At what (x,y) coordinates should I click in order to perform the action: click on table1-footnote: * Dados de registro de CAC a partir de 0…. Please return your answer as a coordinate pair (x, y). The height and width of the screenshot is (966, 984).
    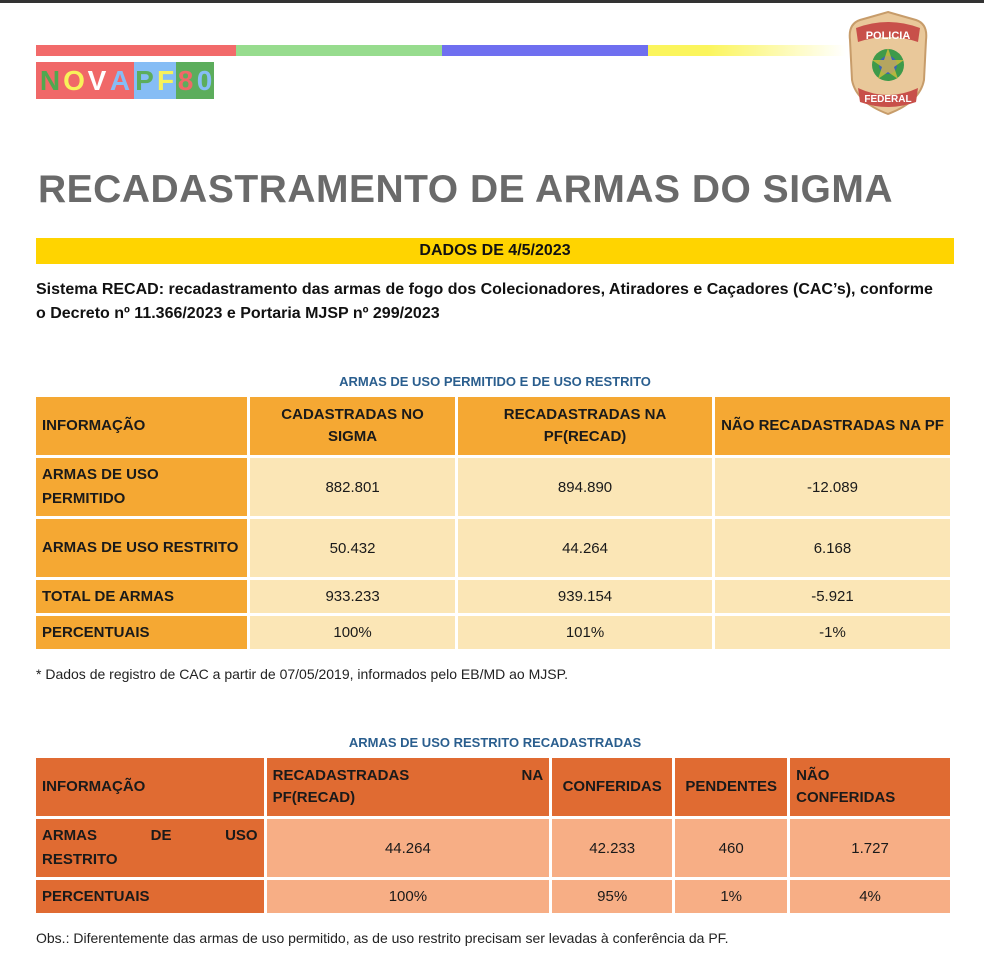
    Looking at the image, I should click on (302, 674).